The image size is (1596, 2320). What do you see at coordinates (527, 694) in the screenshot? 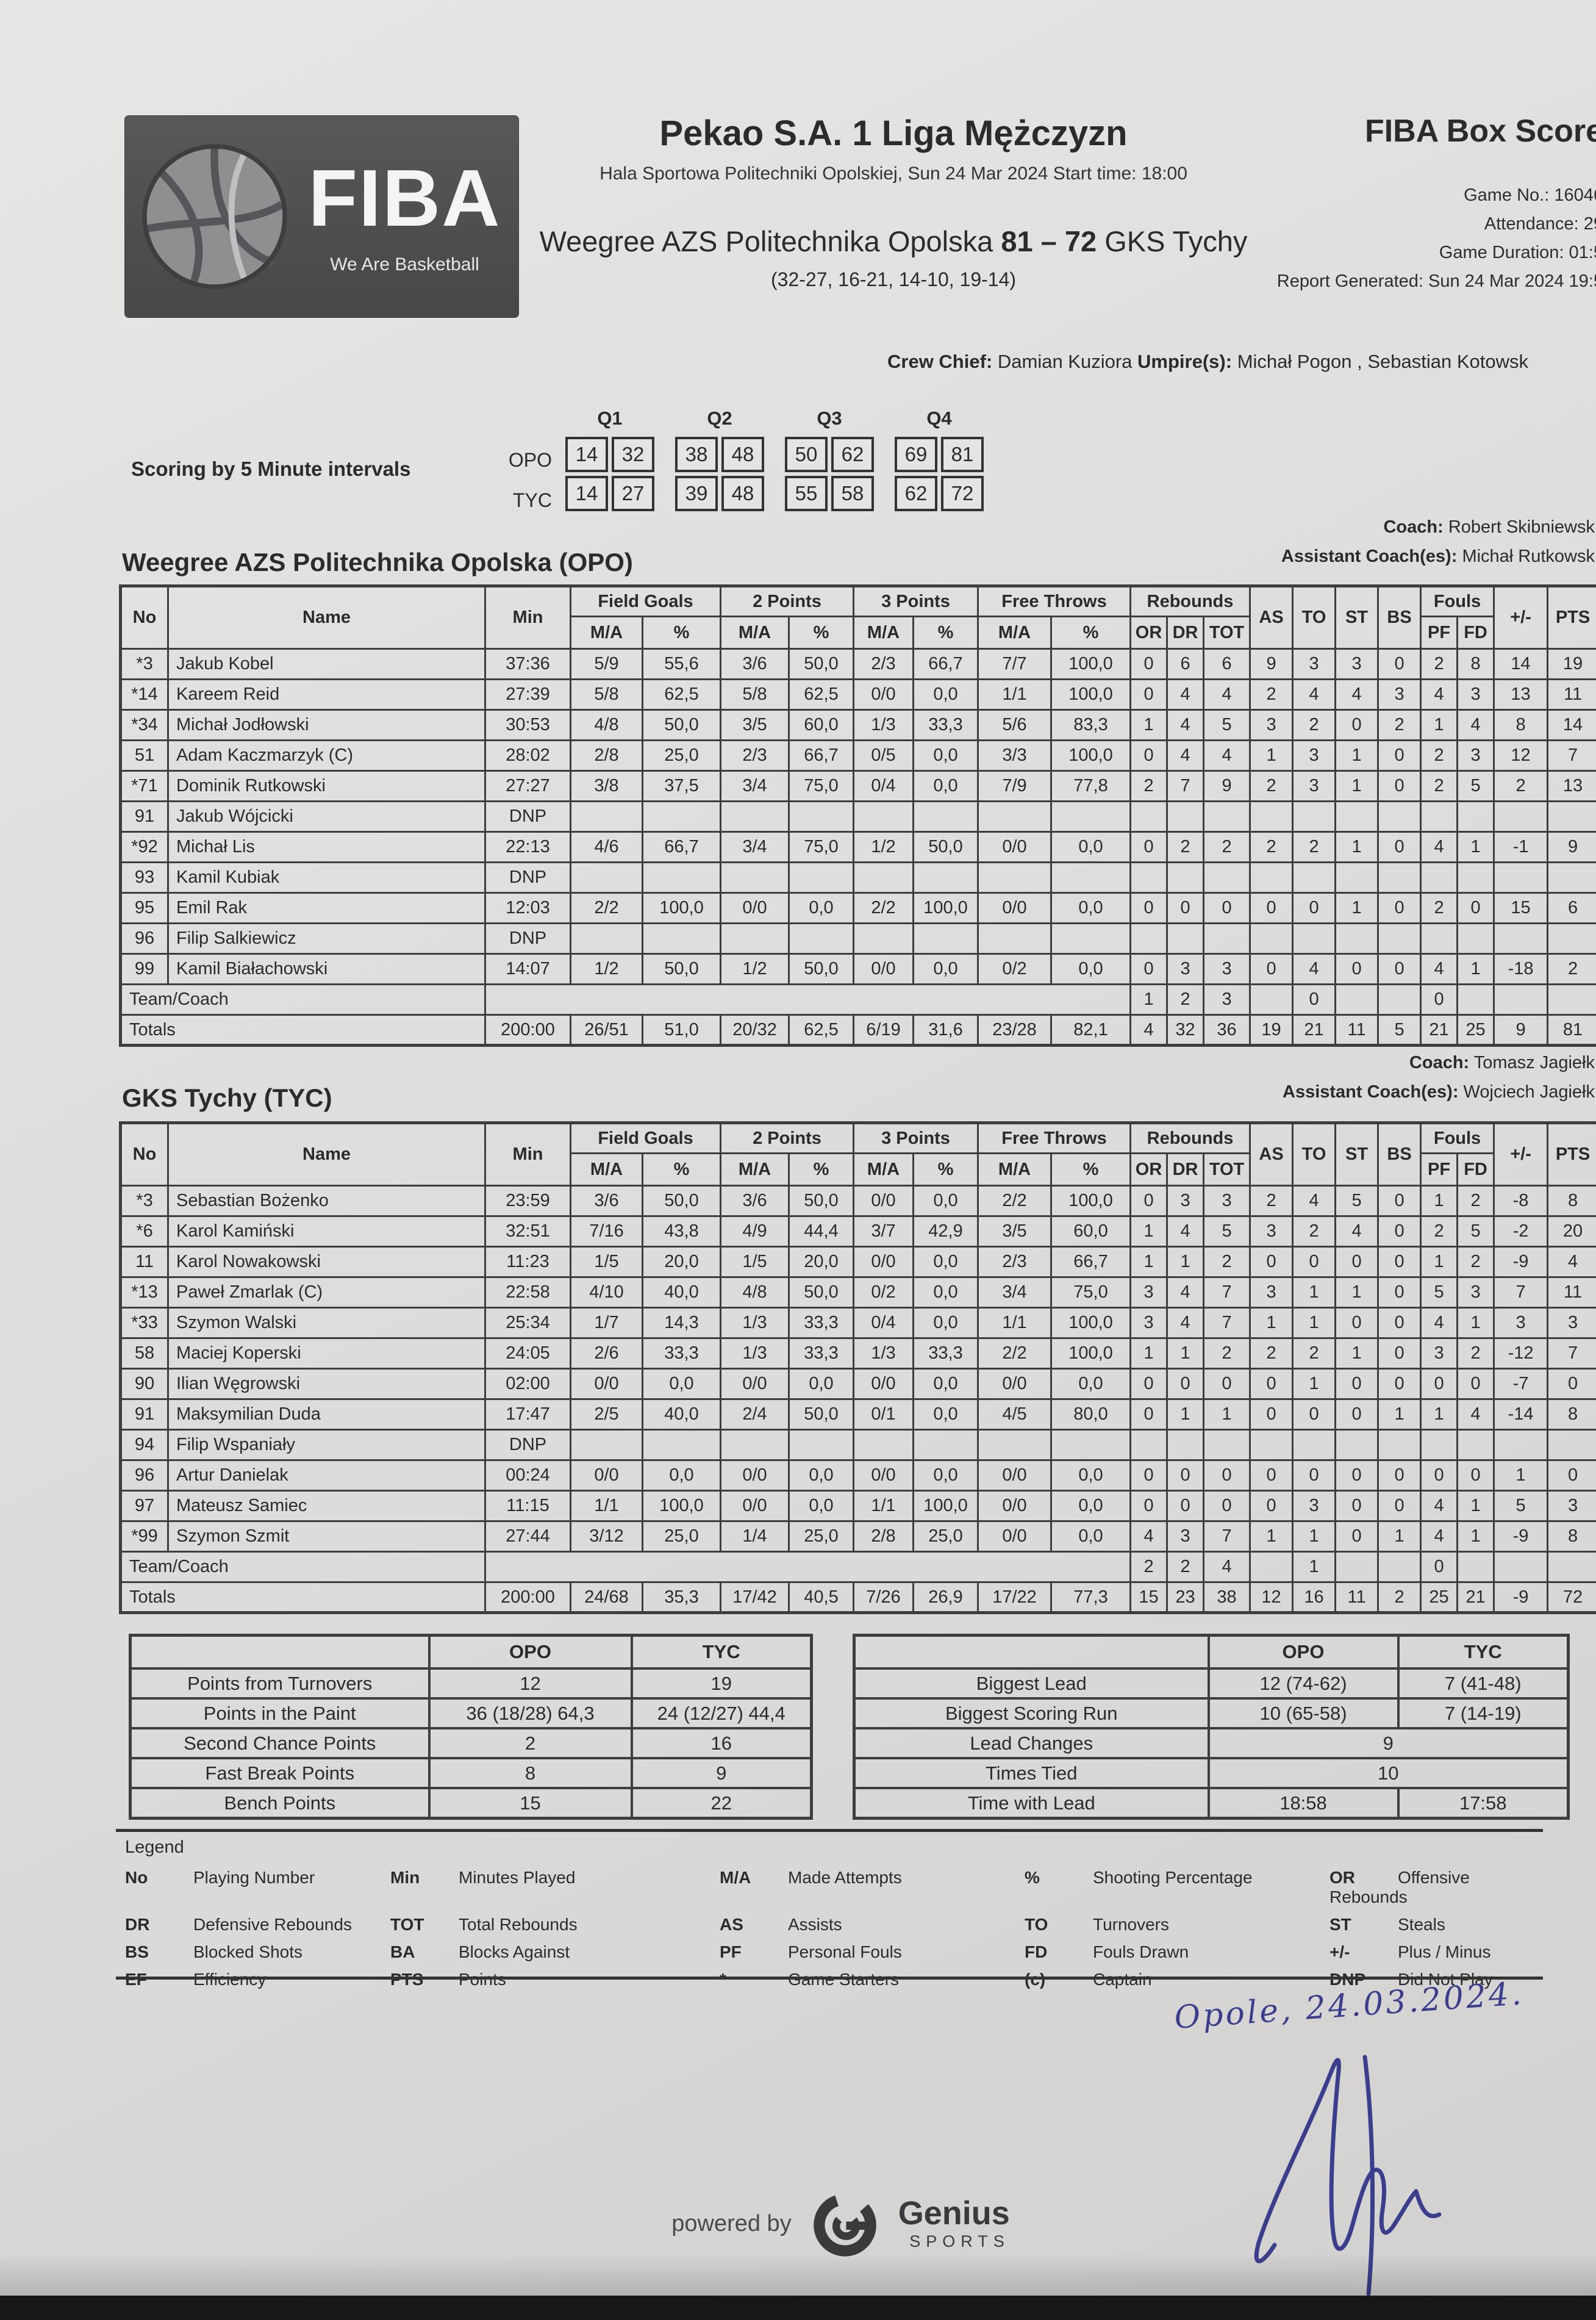
I see `stat-cell: 27:39` at bounding box center [527, 694].